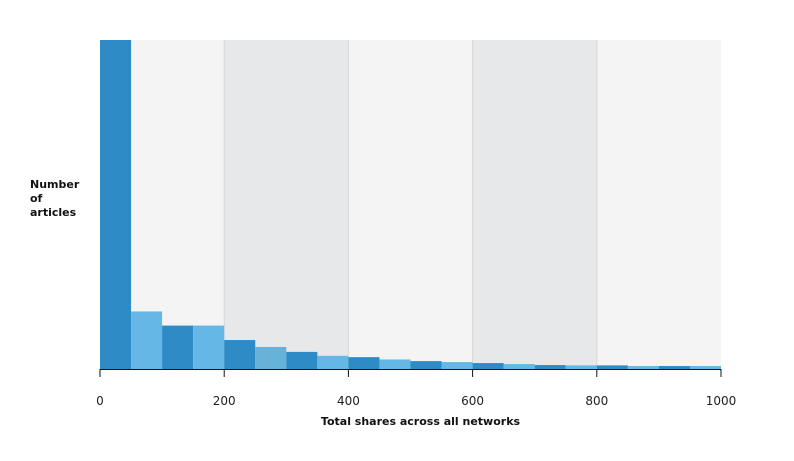 The image size is (794, 461). Describe the element at coordinates (36, 198) in the screenshot. I see `y-axis-label-line-2: of` at that location.